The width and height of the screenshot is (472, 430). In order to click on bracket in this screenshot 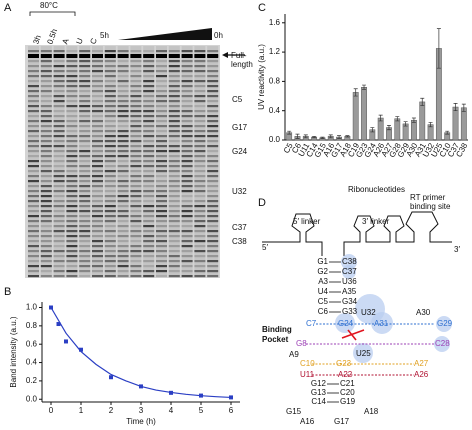, I will do `click(52, 13)`.